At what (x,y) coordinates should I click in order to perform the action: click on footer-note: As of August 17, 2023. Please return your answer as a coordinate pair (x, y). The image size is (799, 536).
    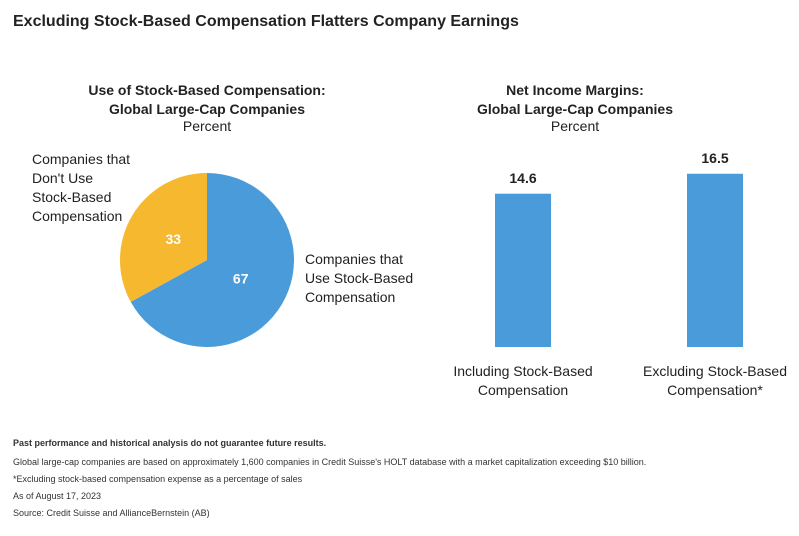
    Looking at the image, I should click on (57, 496).